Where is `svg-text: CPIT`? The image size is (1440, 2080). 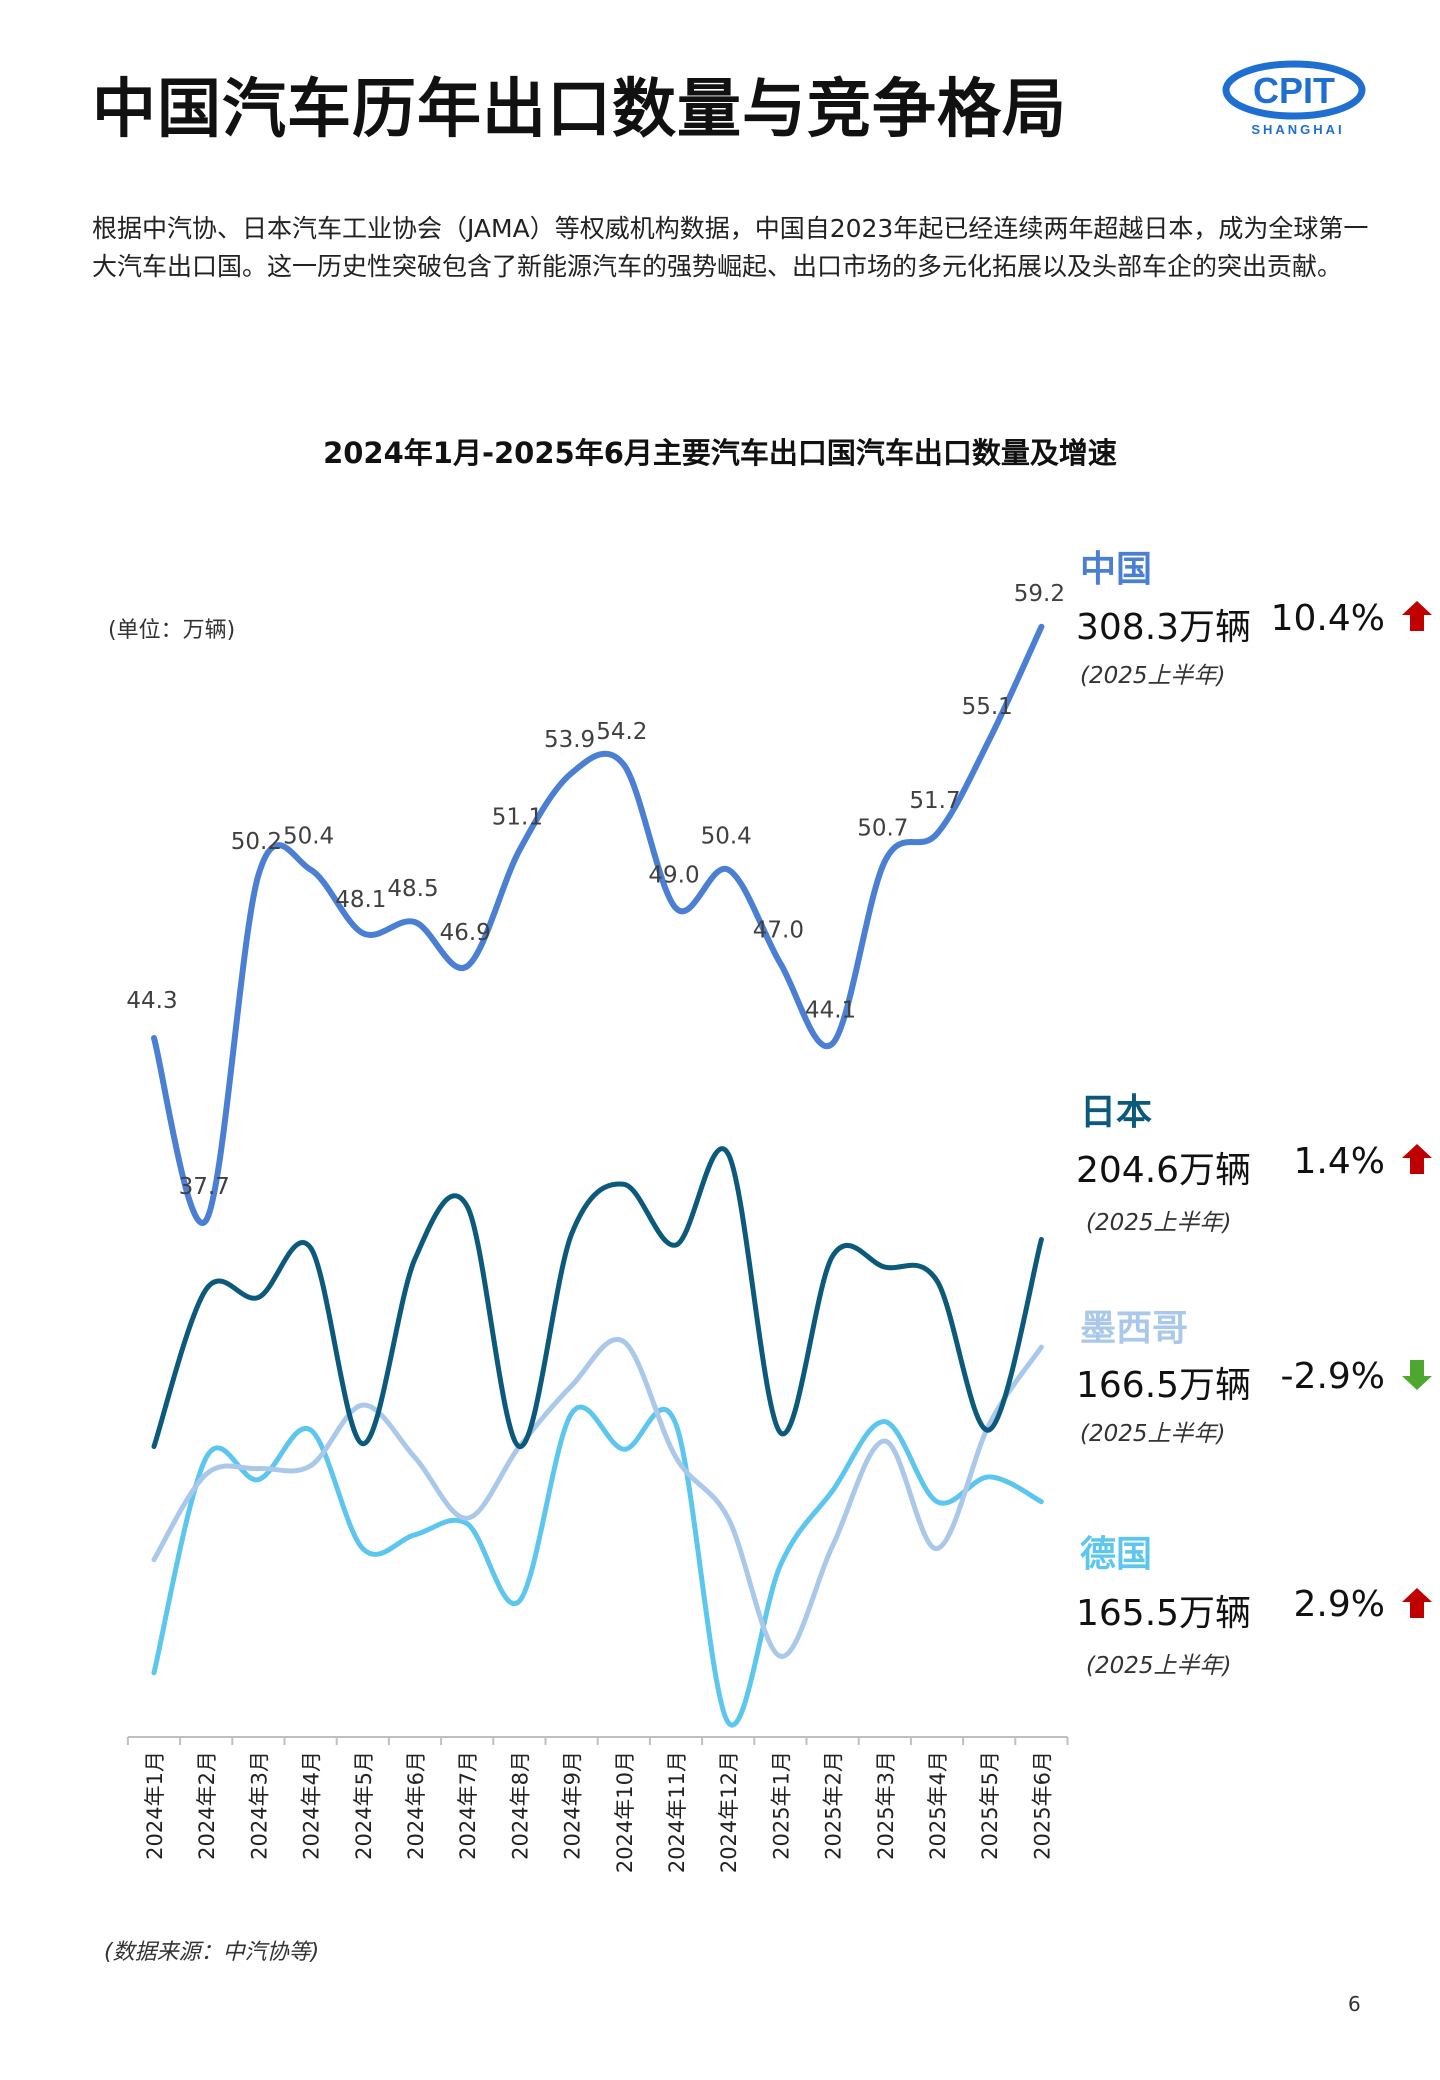 svg-text: CPIT is located at coordinates (1294, 90).